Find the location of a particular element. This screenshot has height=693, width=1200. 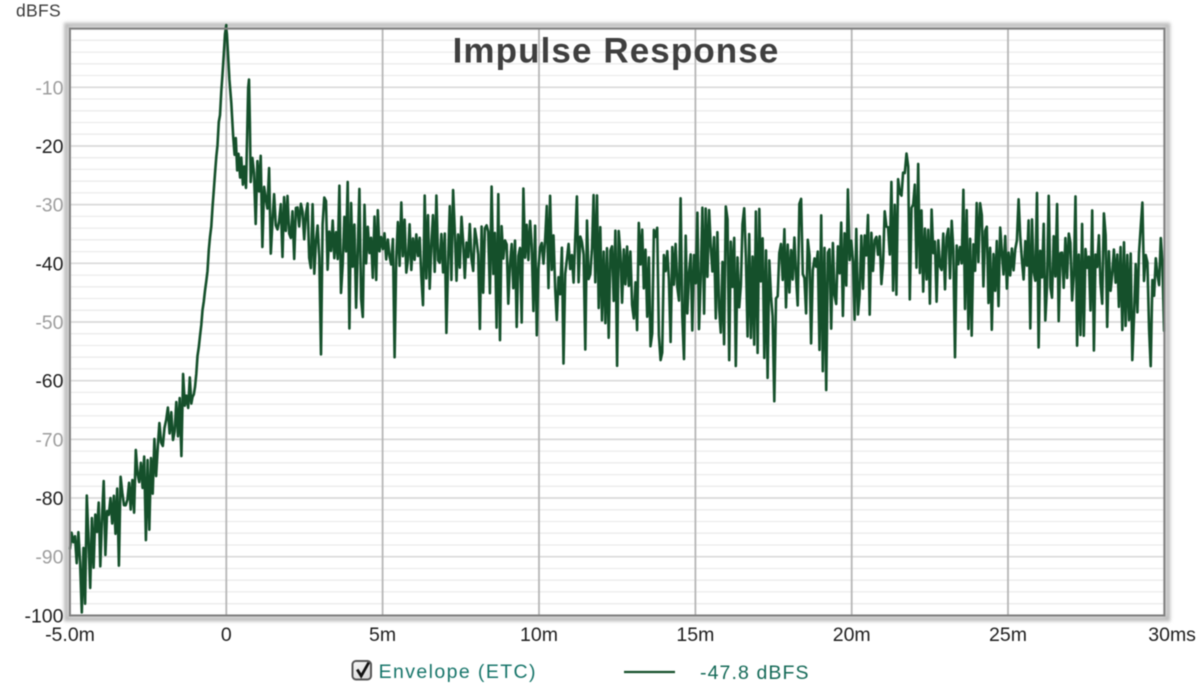

svg-text: -5.0m is located at coordinates (70, 635).